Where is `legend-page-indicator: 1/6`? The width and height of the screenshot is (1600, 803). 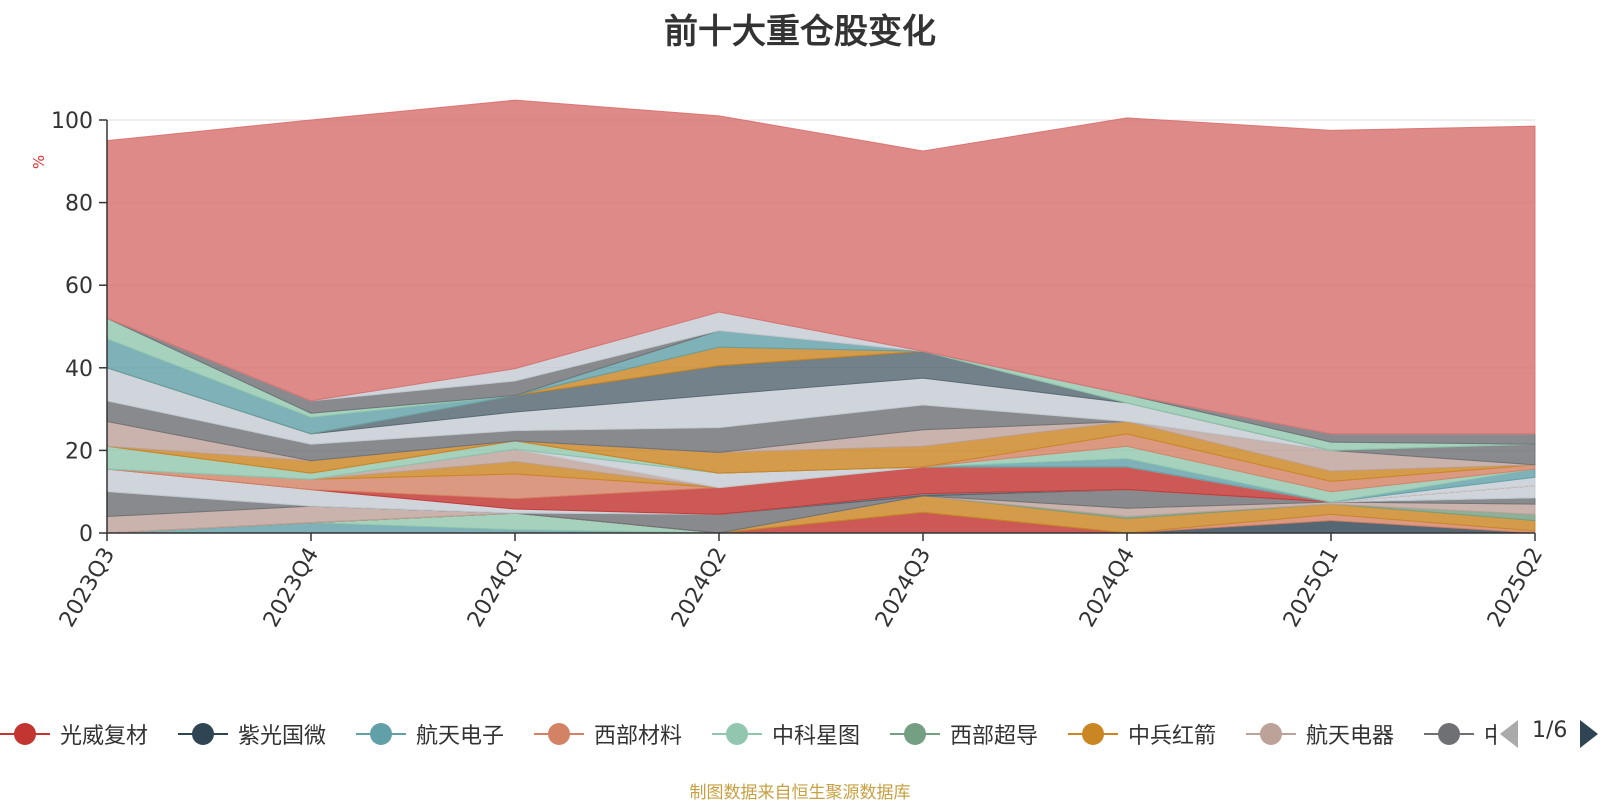 legend-page-indicator: 1/6 is located at coordinates (1550, 730).